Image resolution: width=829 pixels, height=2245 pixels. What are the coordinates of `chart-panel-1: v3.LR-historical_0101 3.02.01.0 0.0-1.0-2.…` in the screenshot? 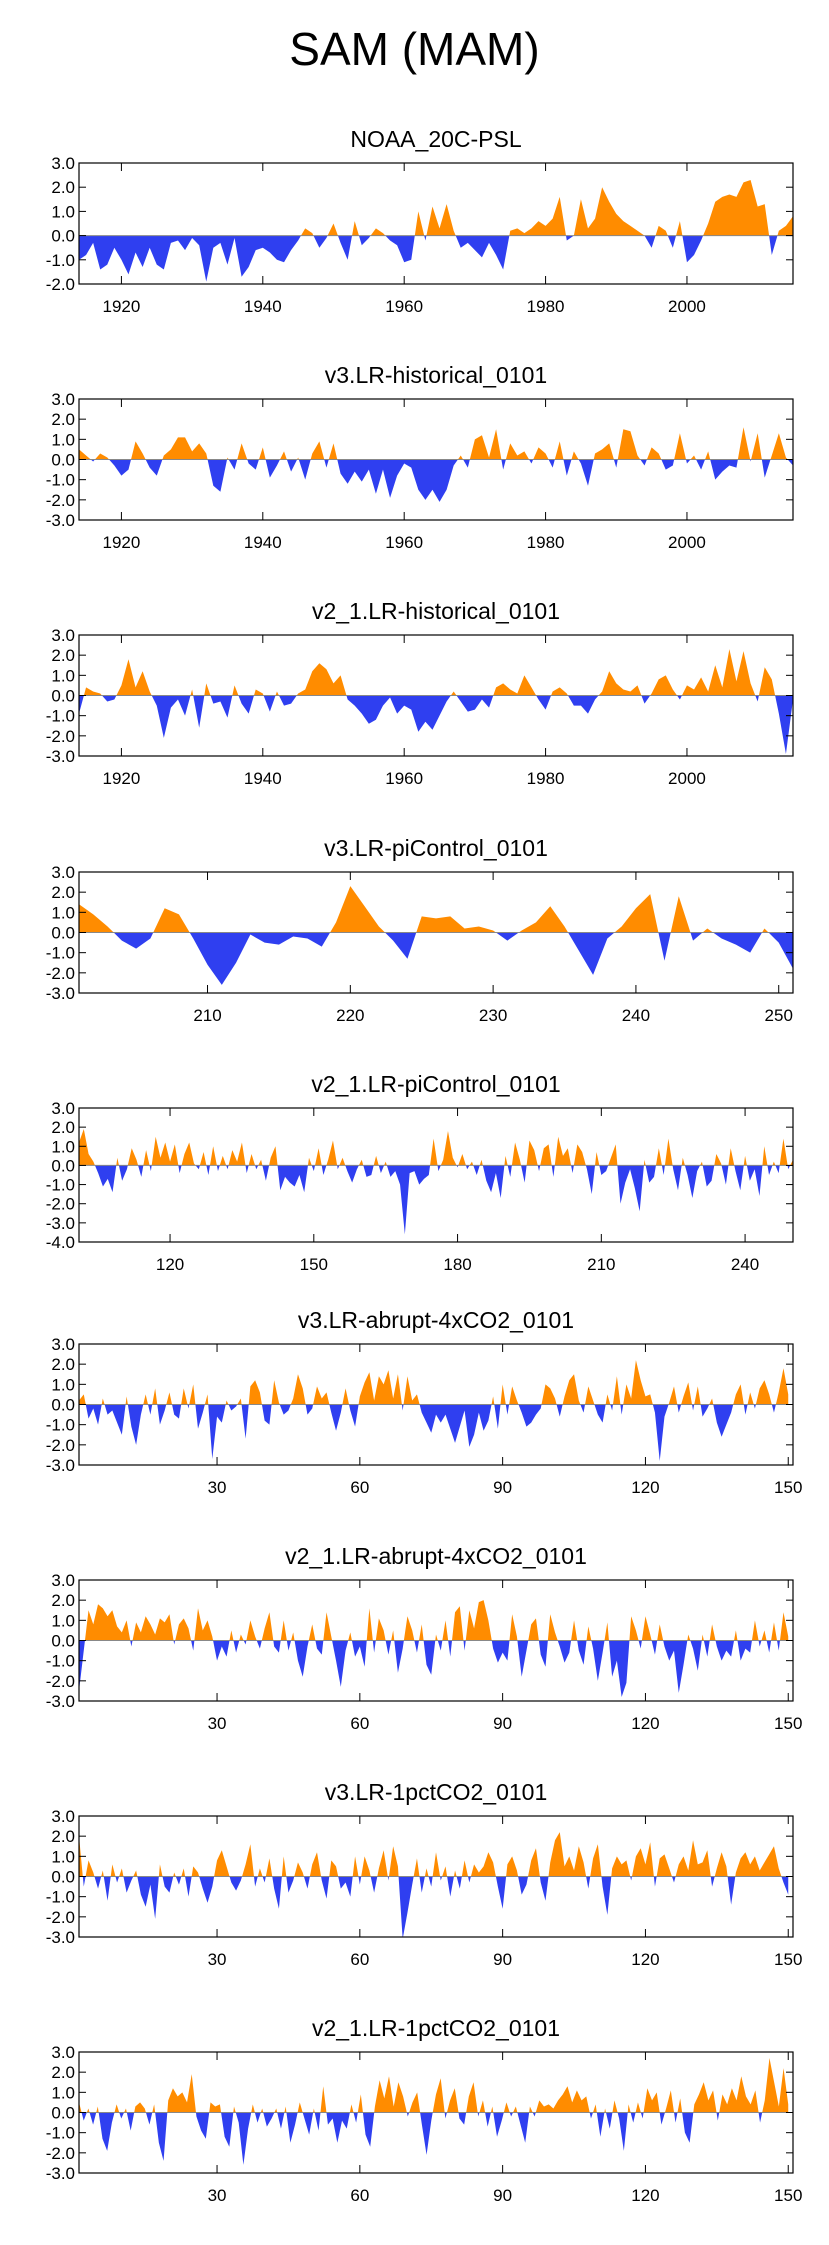 It's located at (420, 457).